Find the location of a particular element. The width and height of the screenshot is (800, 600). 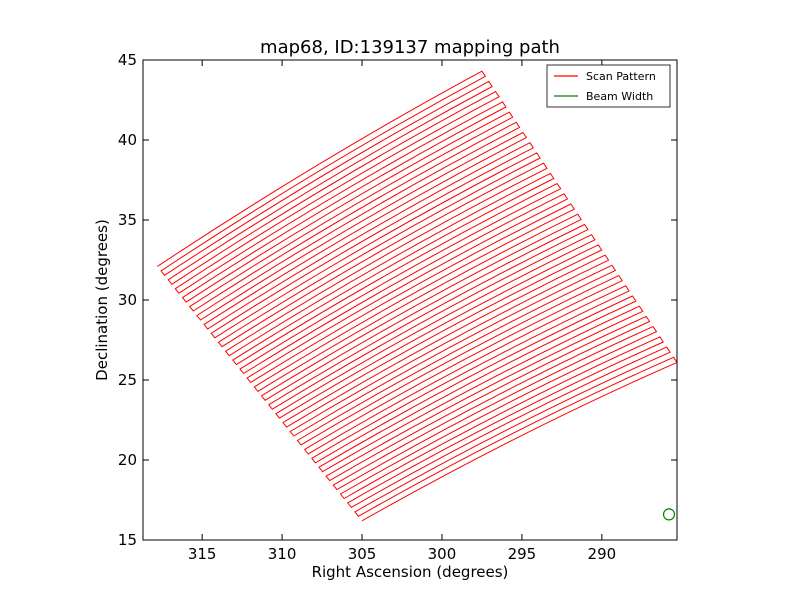

legend: Scan Pattern Beam Width is located at coordinates (608, 86).